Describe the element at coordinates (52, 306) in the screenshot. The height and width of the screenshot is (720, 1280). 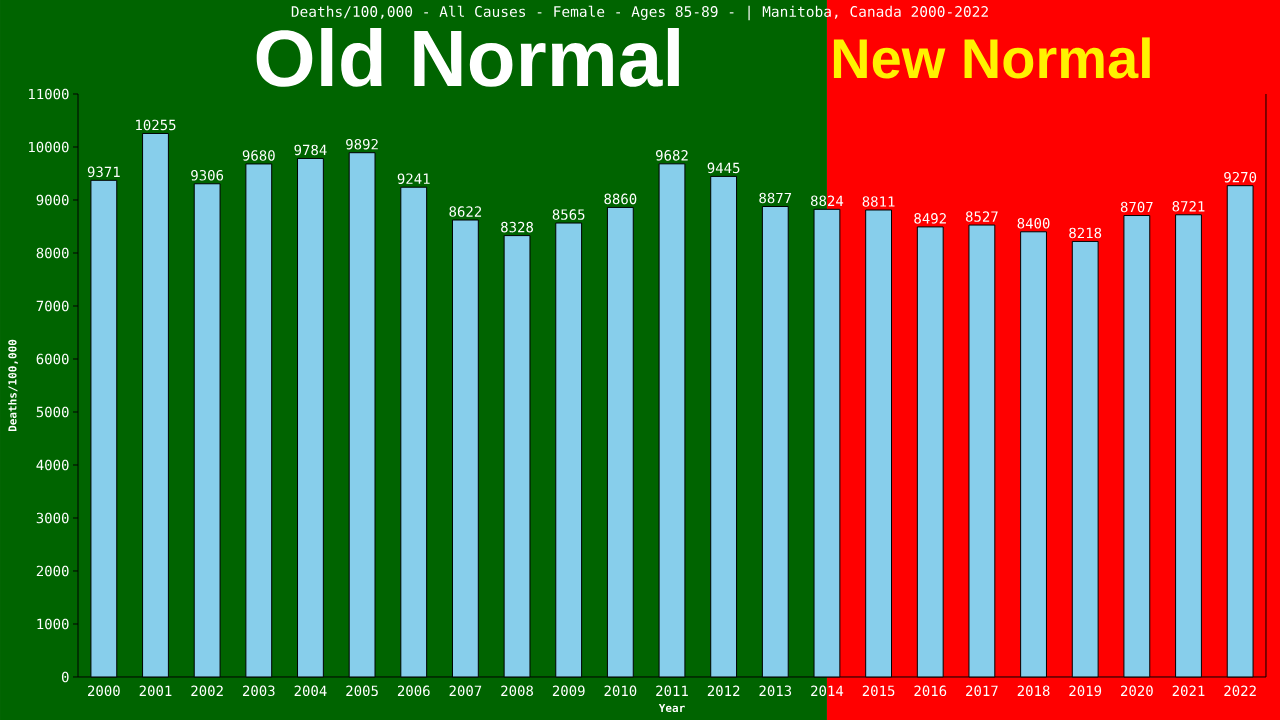
I see `y-tick-label: 7000` at that location.